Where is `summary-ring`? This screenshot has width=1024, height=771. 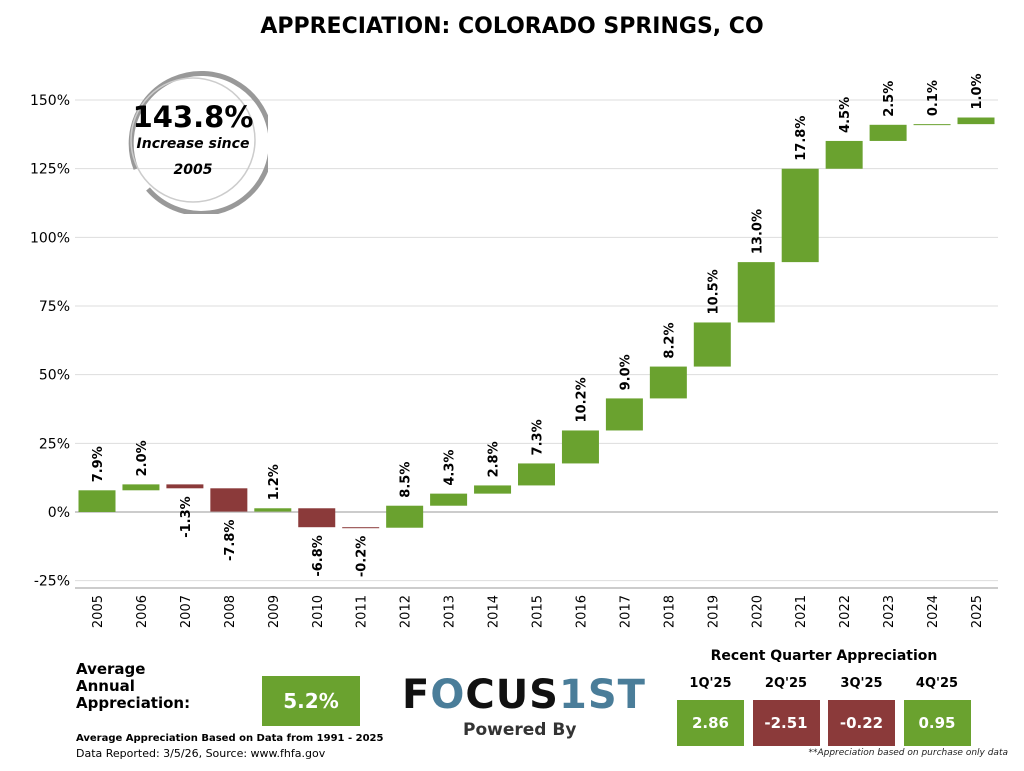 summary-ring is located at coordinates (198, 142).